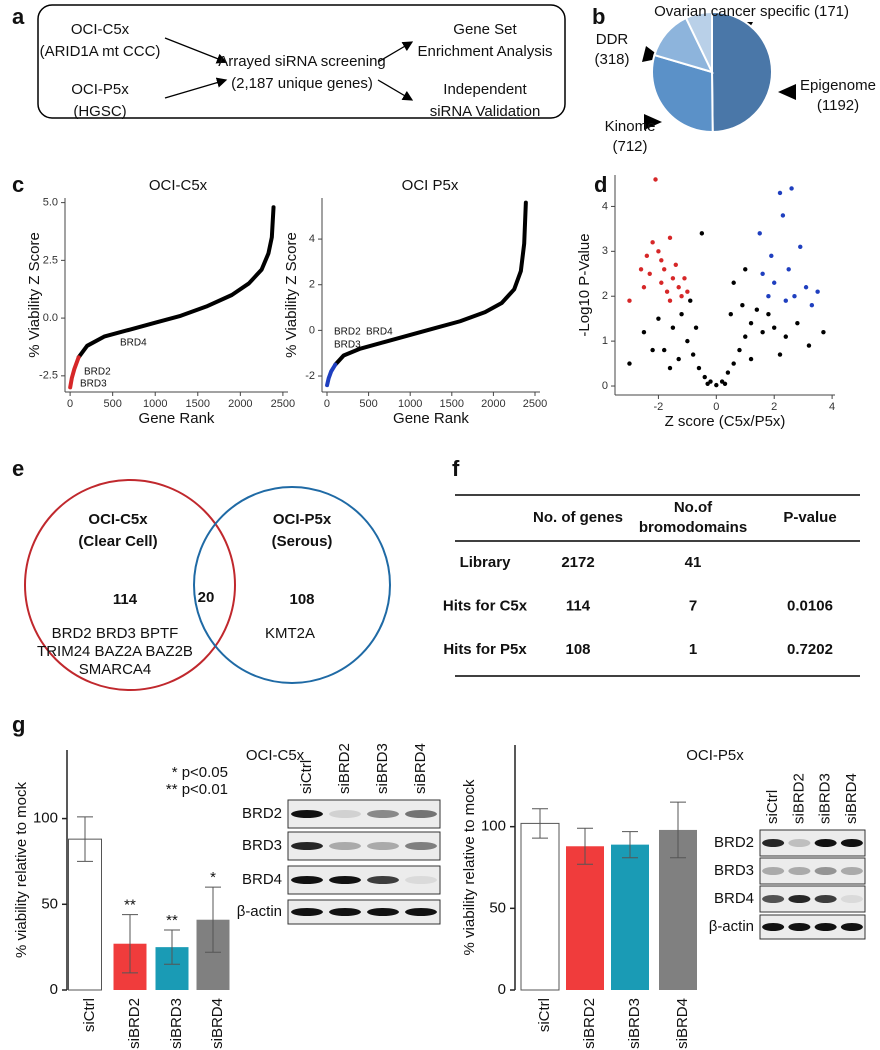 This screenshot has height=1050, width=880. I want to click on x-tick-label: siCtrl, so click(89, 1015).